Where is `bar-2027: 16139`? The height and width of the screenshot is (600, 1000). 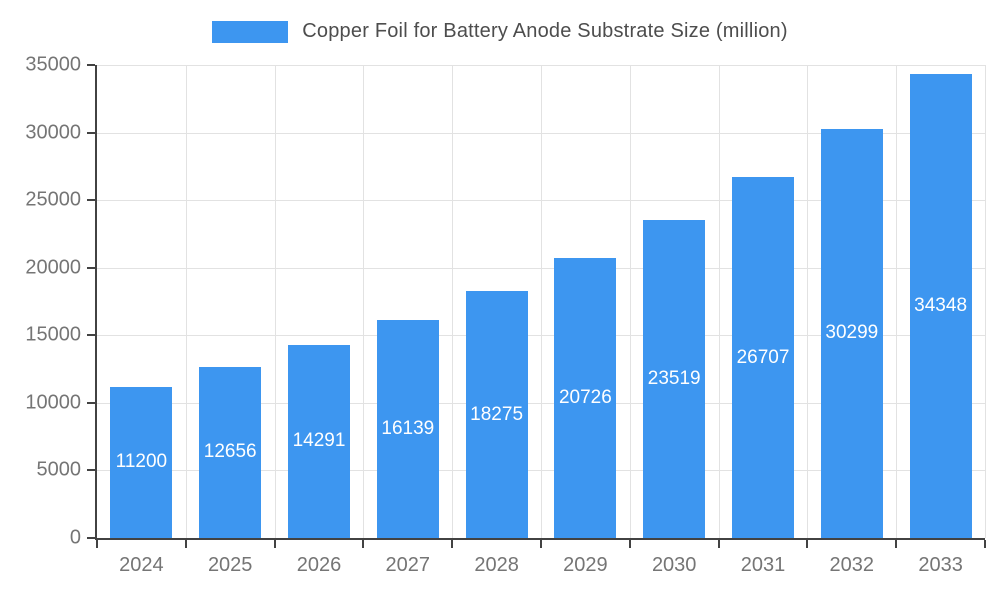 bar-2027: 16139 is located at coordinates (407, 428).